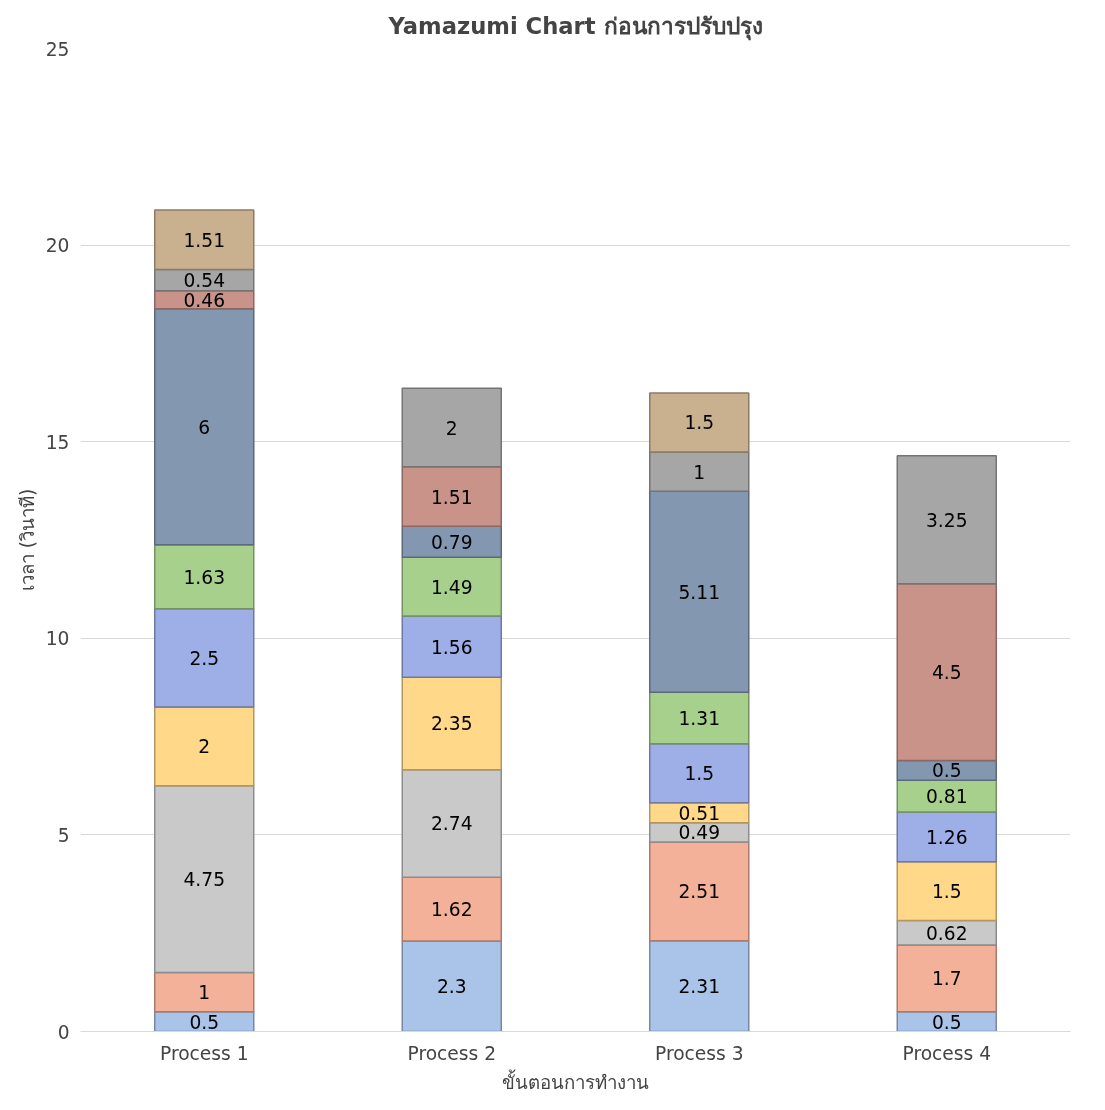 The image size is (1105, 1110). I want to click on data-label: 2.5, so click(204, 658).